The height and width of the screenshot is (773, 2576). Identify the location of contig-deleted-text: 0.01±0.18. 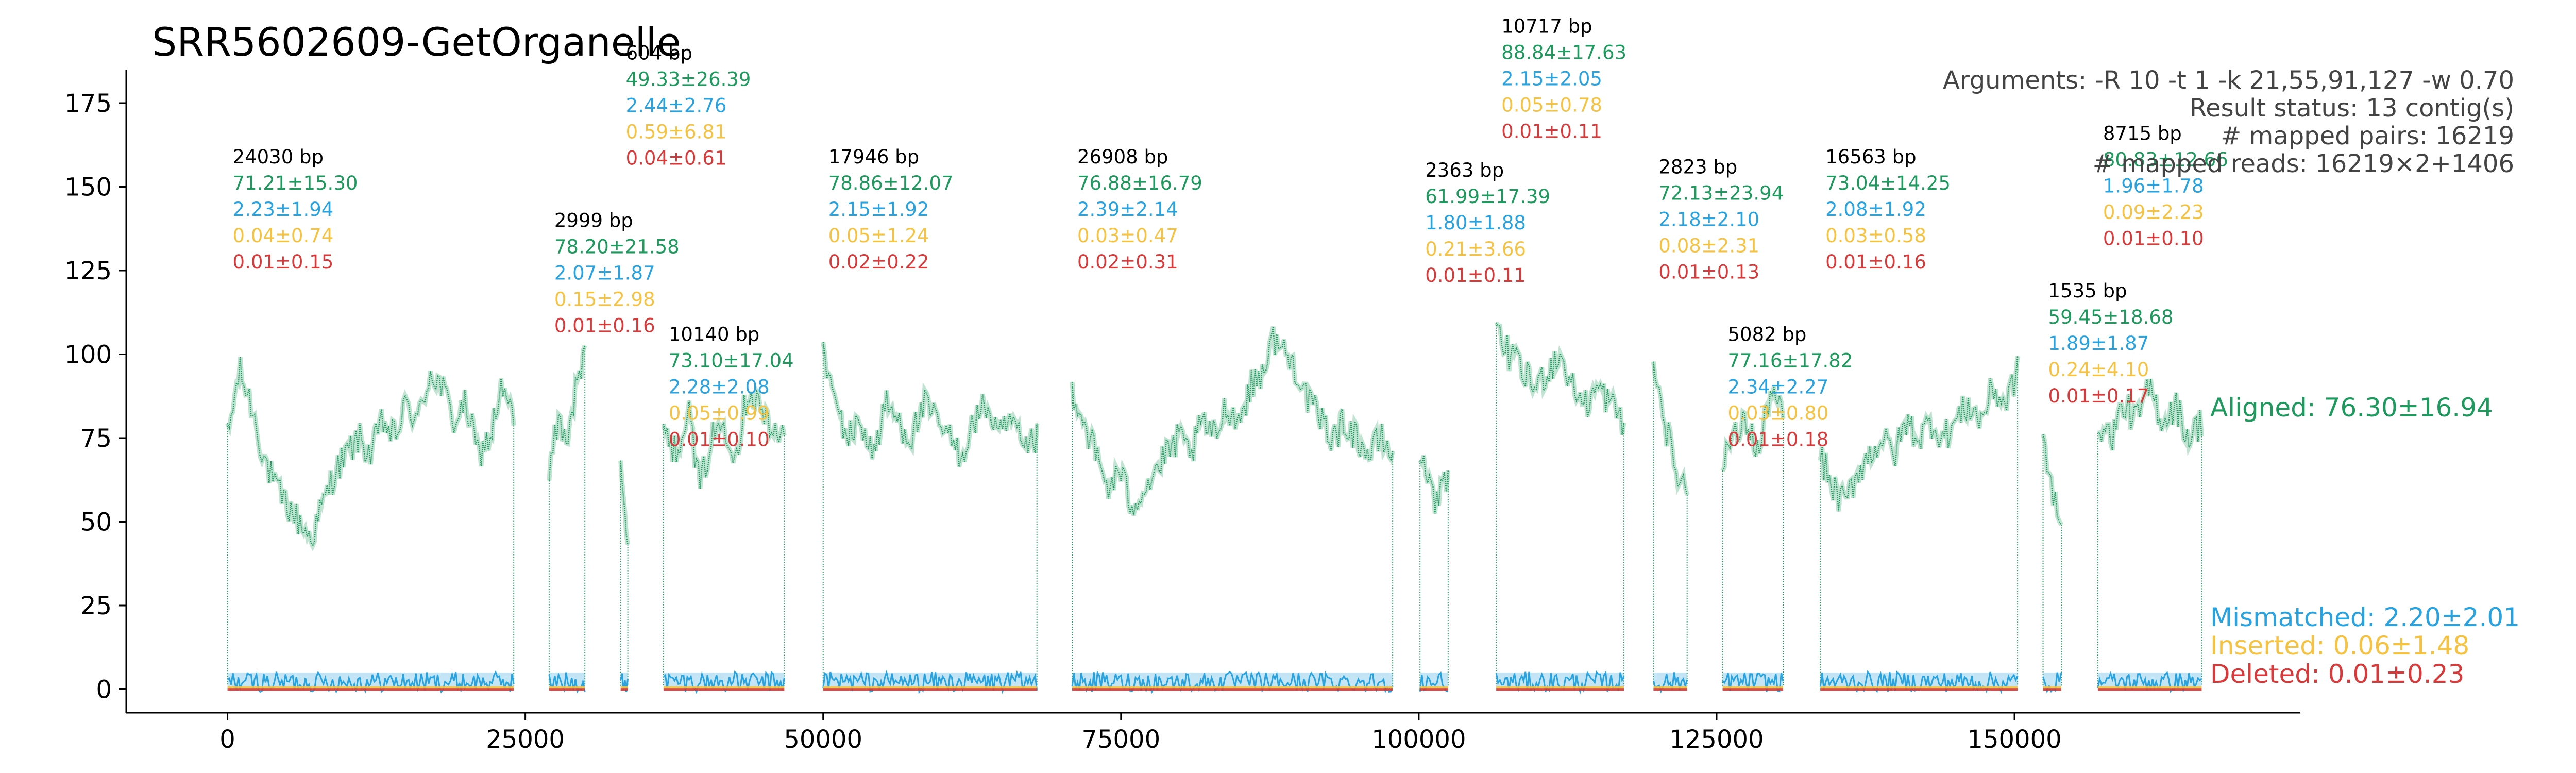
(1778, 440).